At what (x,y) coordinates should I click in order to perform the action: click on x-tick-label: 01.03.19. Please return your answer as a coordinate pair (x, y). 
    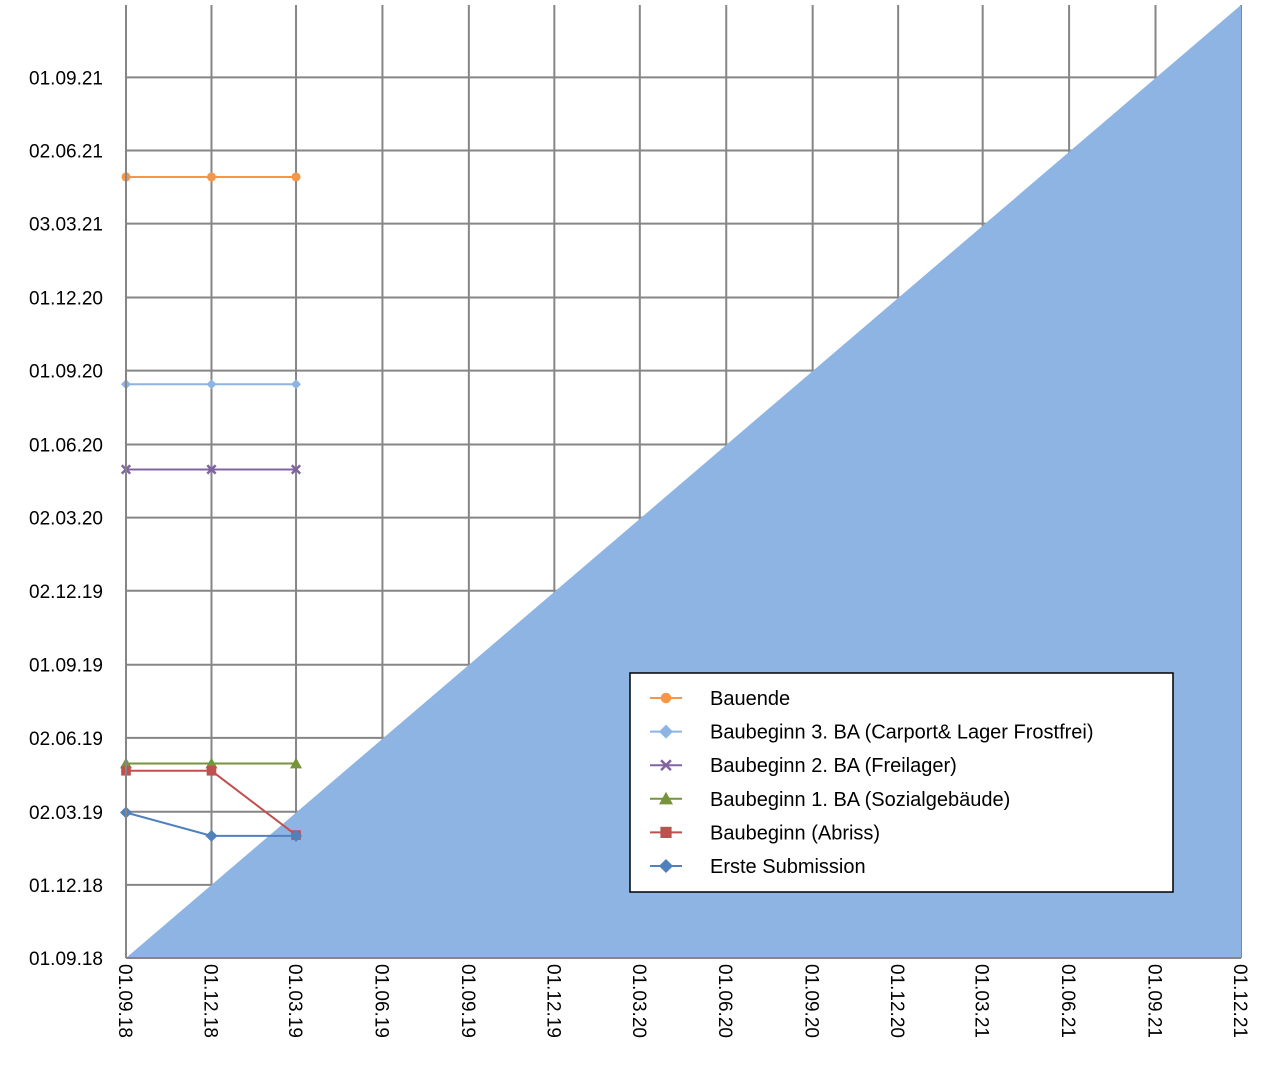
    Looking at the image, I should click on (294, 1001).